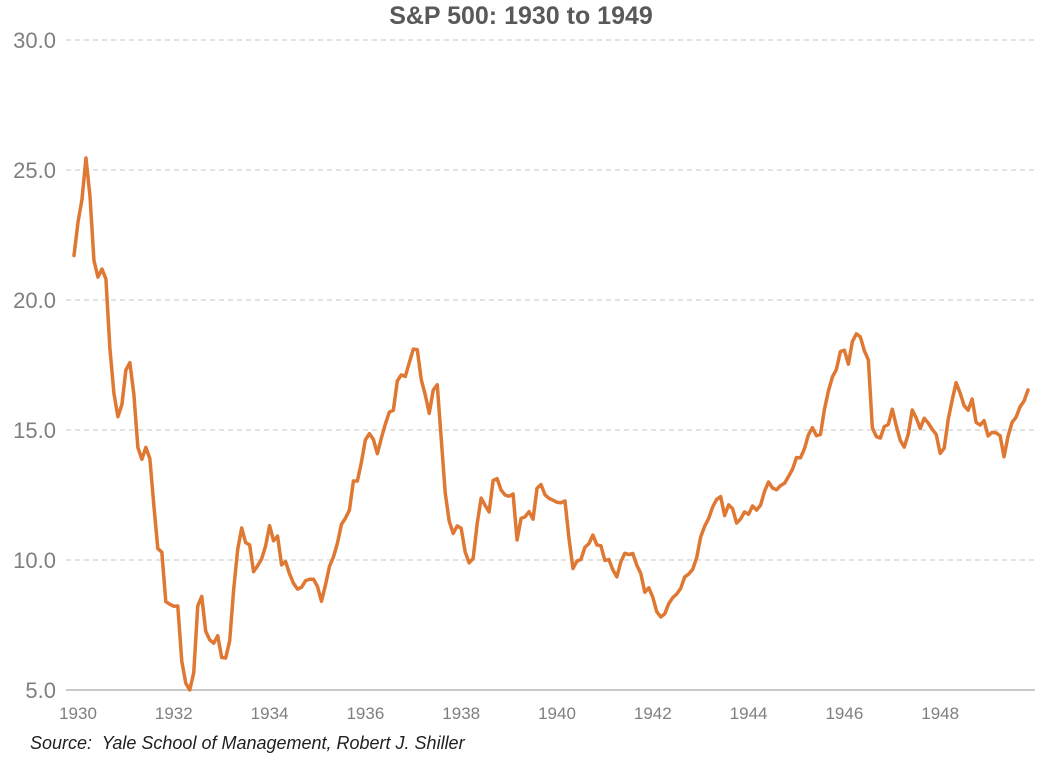 The width and height of the screenshot is (1042, 762). What do you see at coordinates (174, 713) in the screenshot?
I see `x-tick-label: 1932` at bounding box center [174, 713].